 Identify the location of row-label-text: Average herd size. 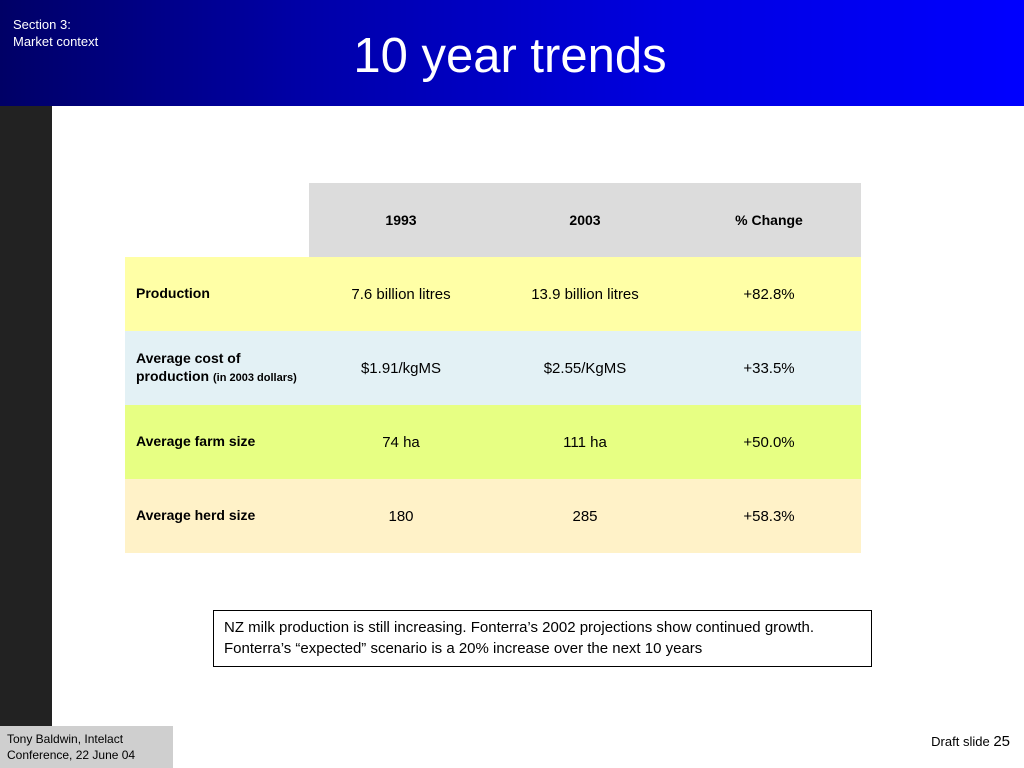
(196, 515).